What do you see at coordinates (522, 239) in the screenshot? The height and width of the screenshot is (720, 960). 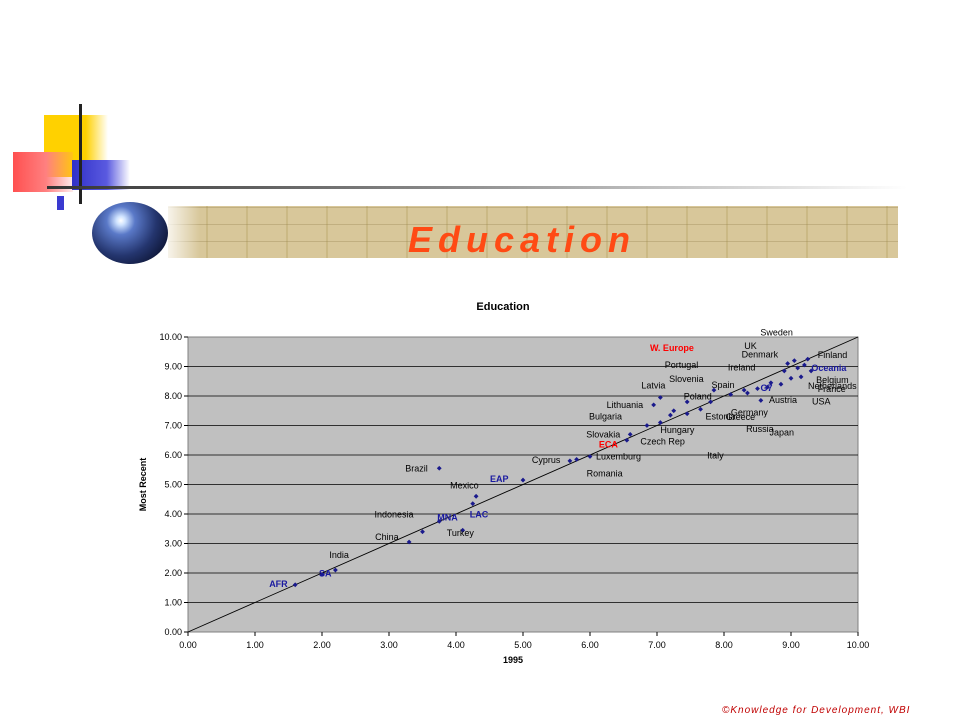 I see `slide-title: Education` at bounding box center [522, 239].